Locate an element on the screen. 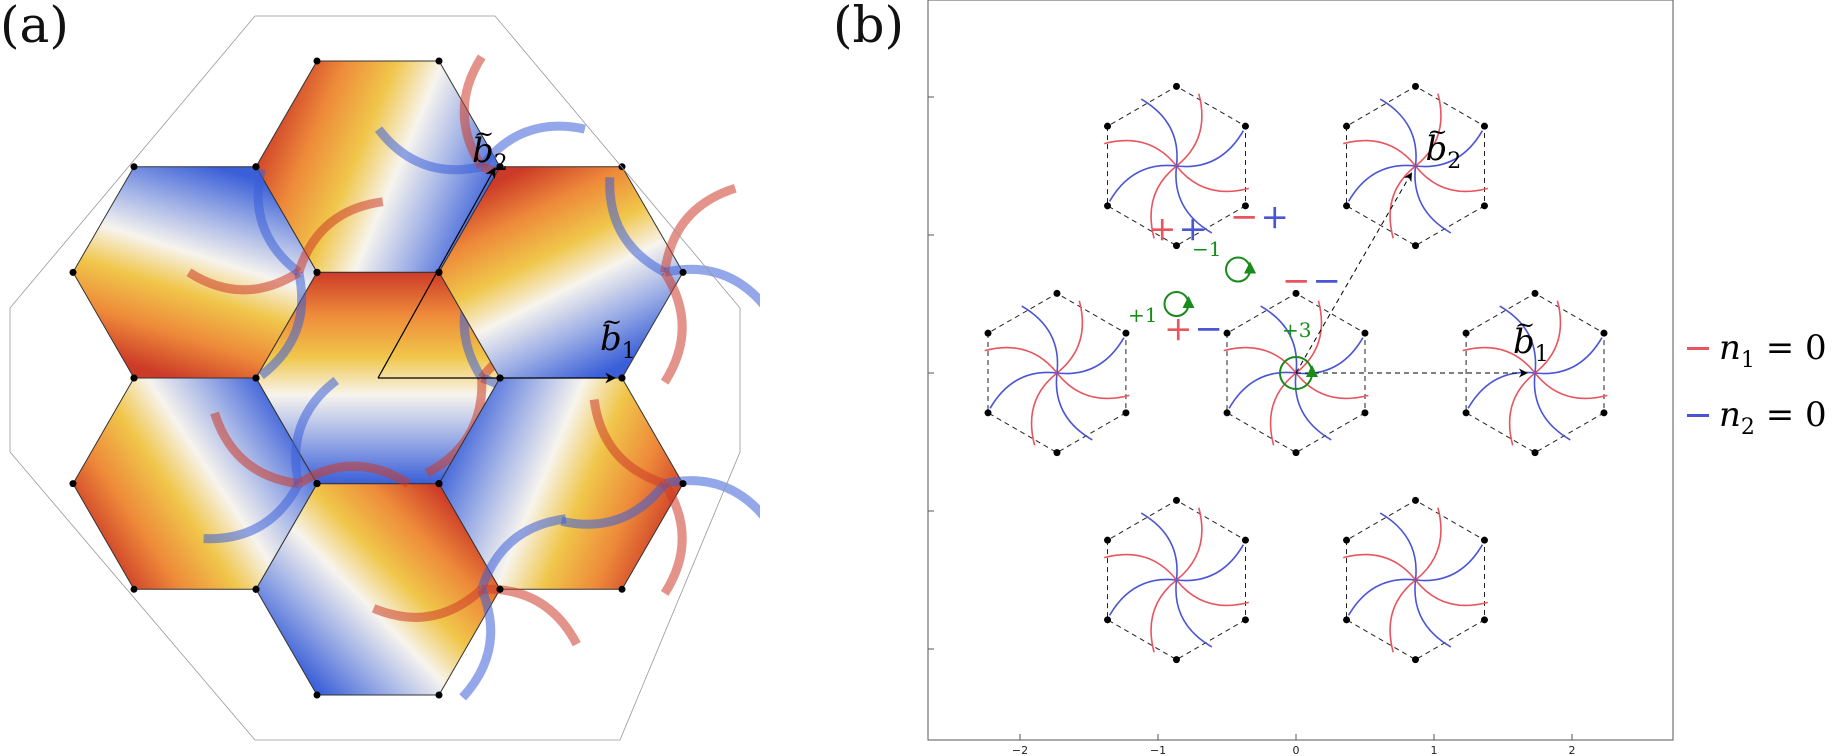 This screenshot has height=756, width=1839. vector-b1-label-tilde: ~ is located at coordinates (612, 322).